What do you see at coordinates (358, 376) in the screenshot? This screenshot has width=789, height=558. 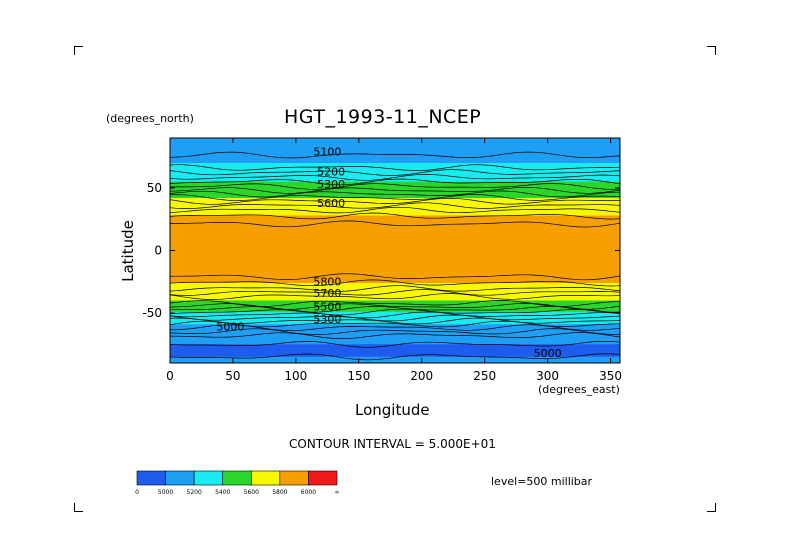 I see `x-tick-label: 150` at bounding box center [358, 376].